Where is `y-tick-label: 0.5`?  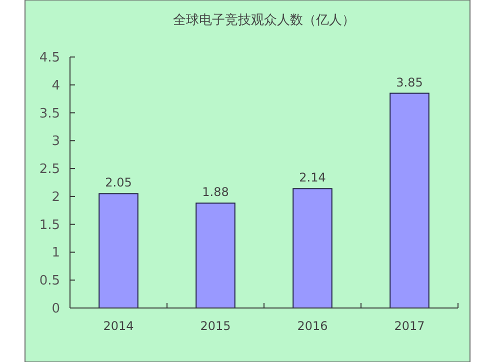 y-tick-label: 0.5 is located at coordinates (49, 281).